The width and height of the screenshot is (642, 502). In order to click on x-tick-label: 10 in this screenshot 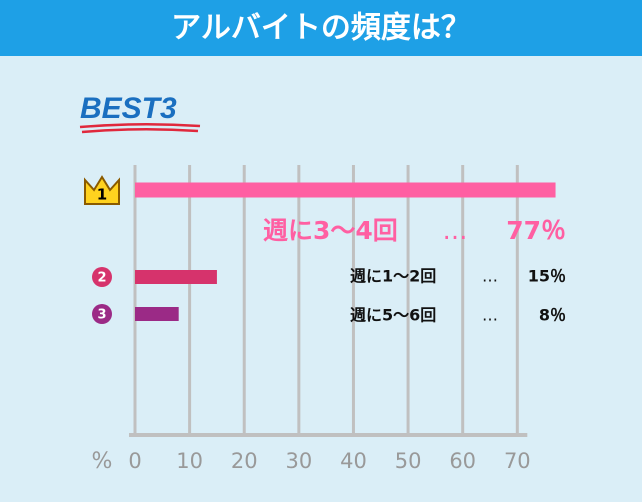, I will do `click(189, 461)`.